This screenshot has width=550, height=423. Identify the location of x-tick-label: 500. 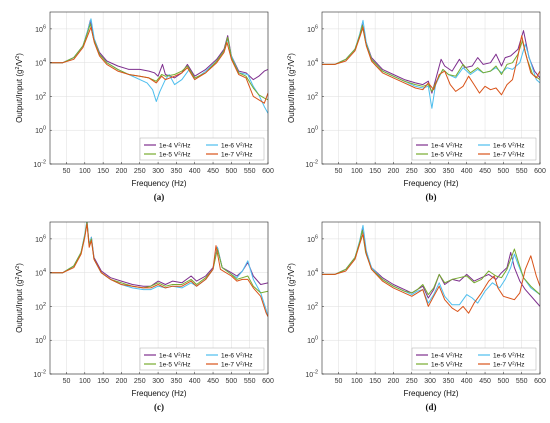
(504, 381).